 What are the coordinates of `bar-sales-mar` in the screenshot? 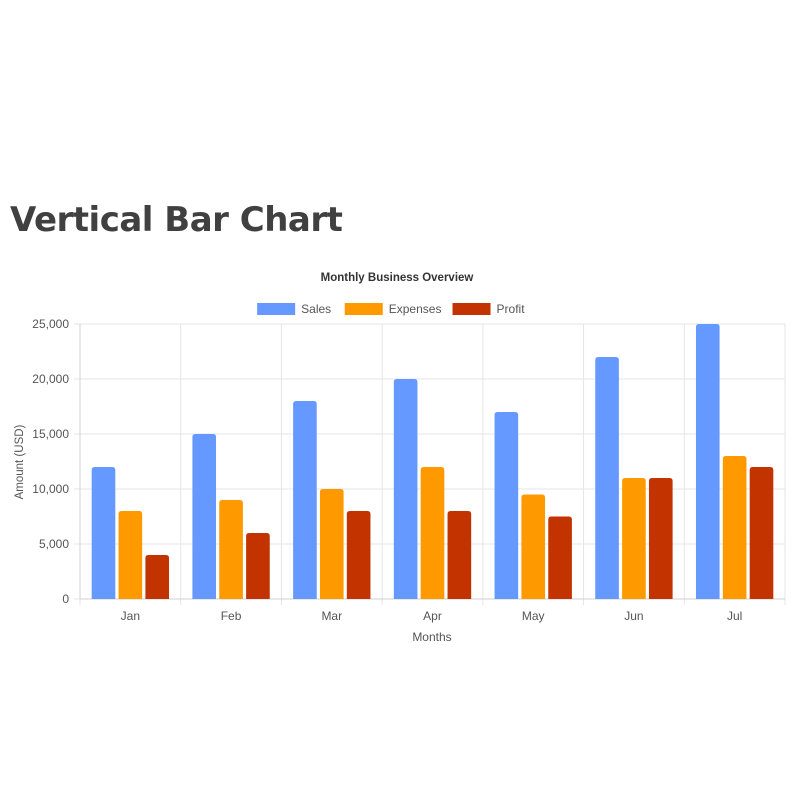 It's located at (305, 500).